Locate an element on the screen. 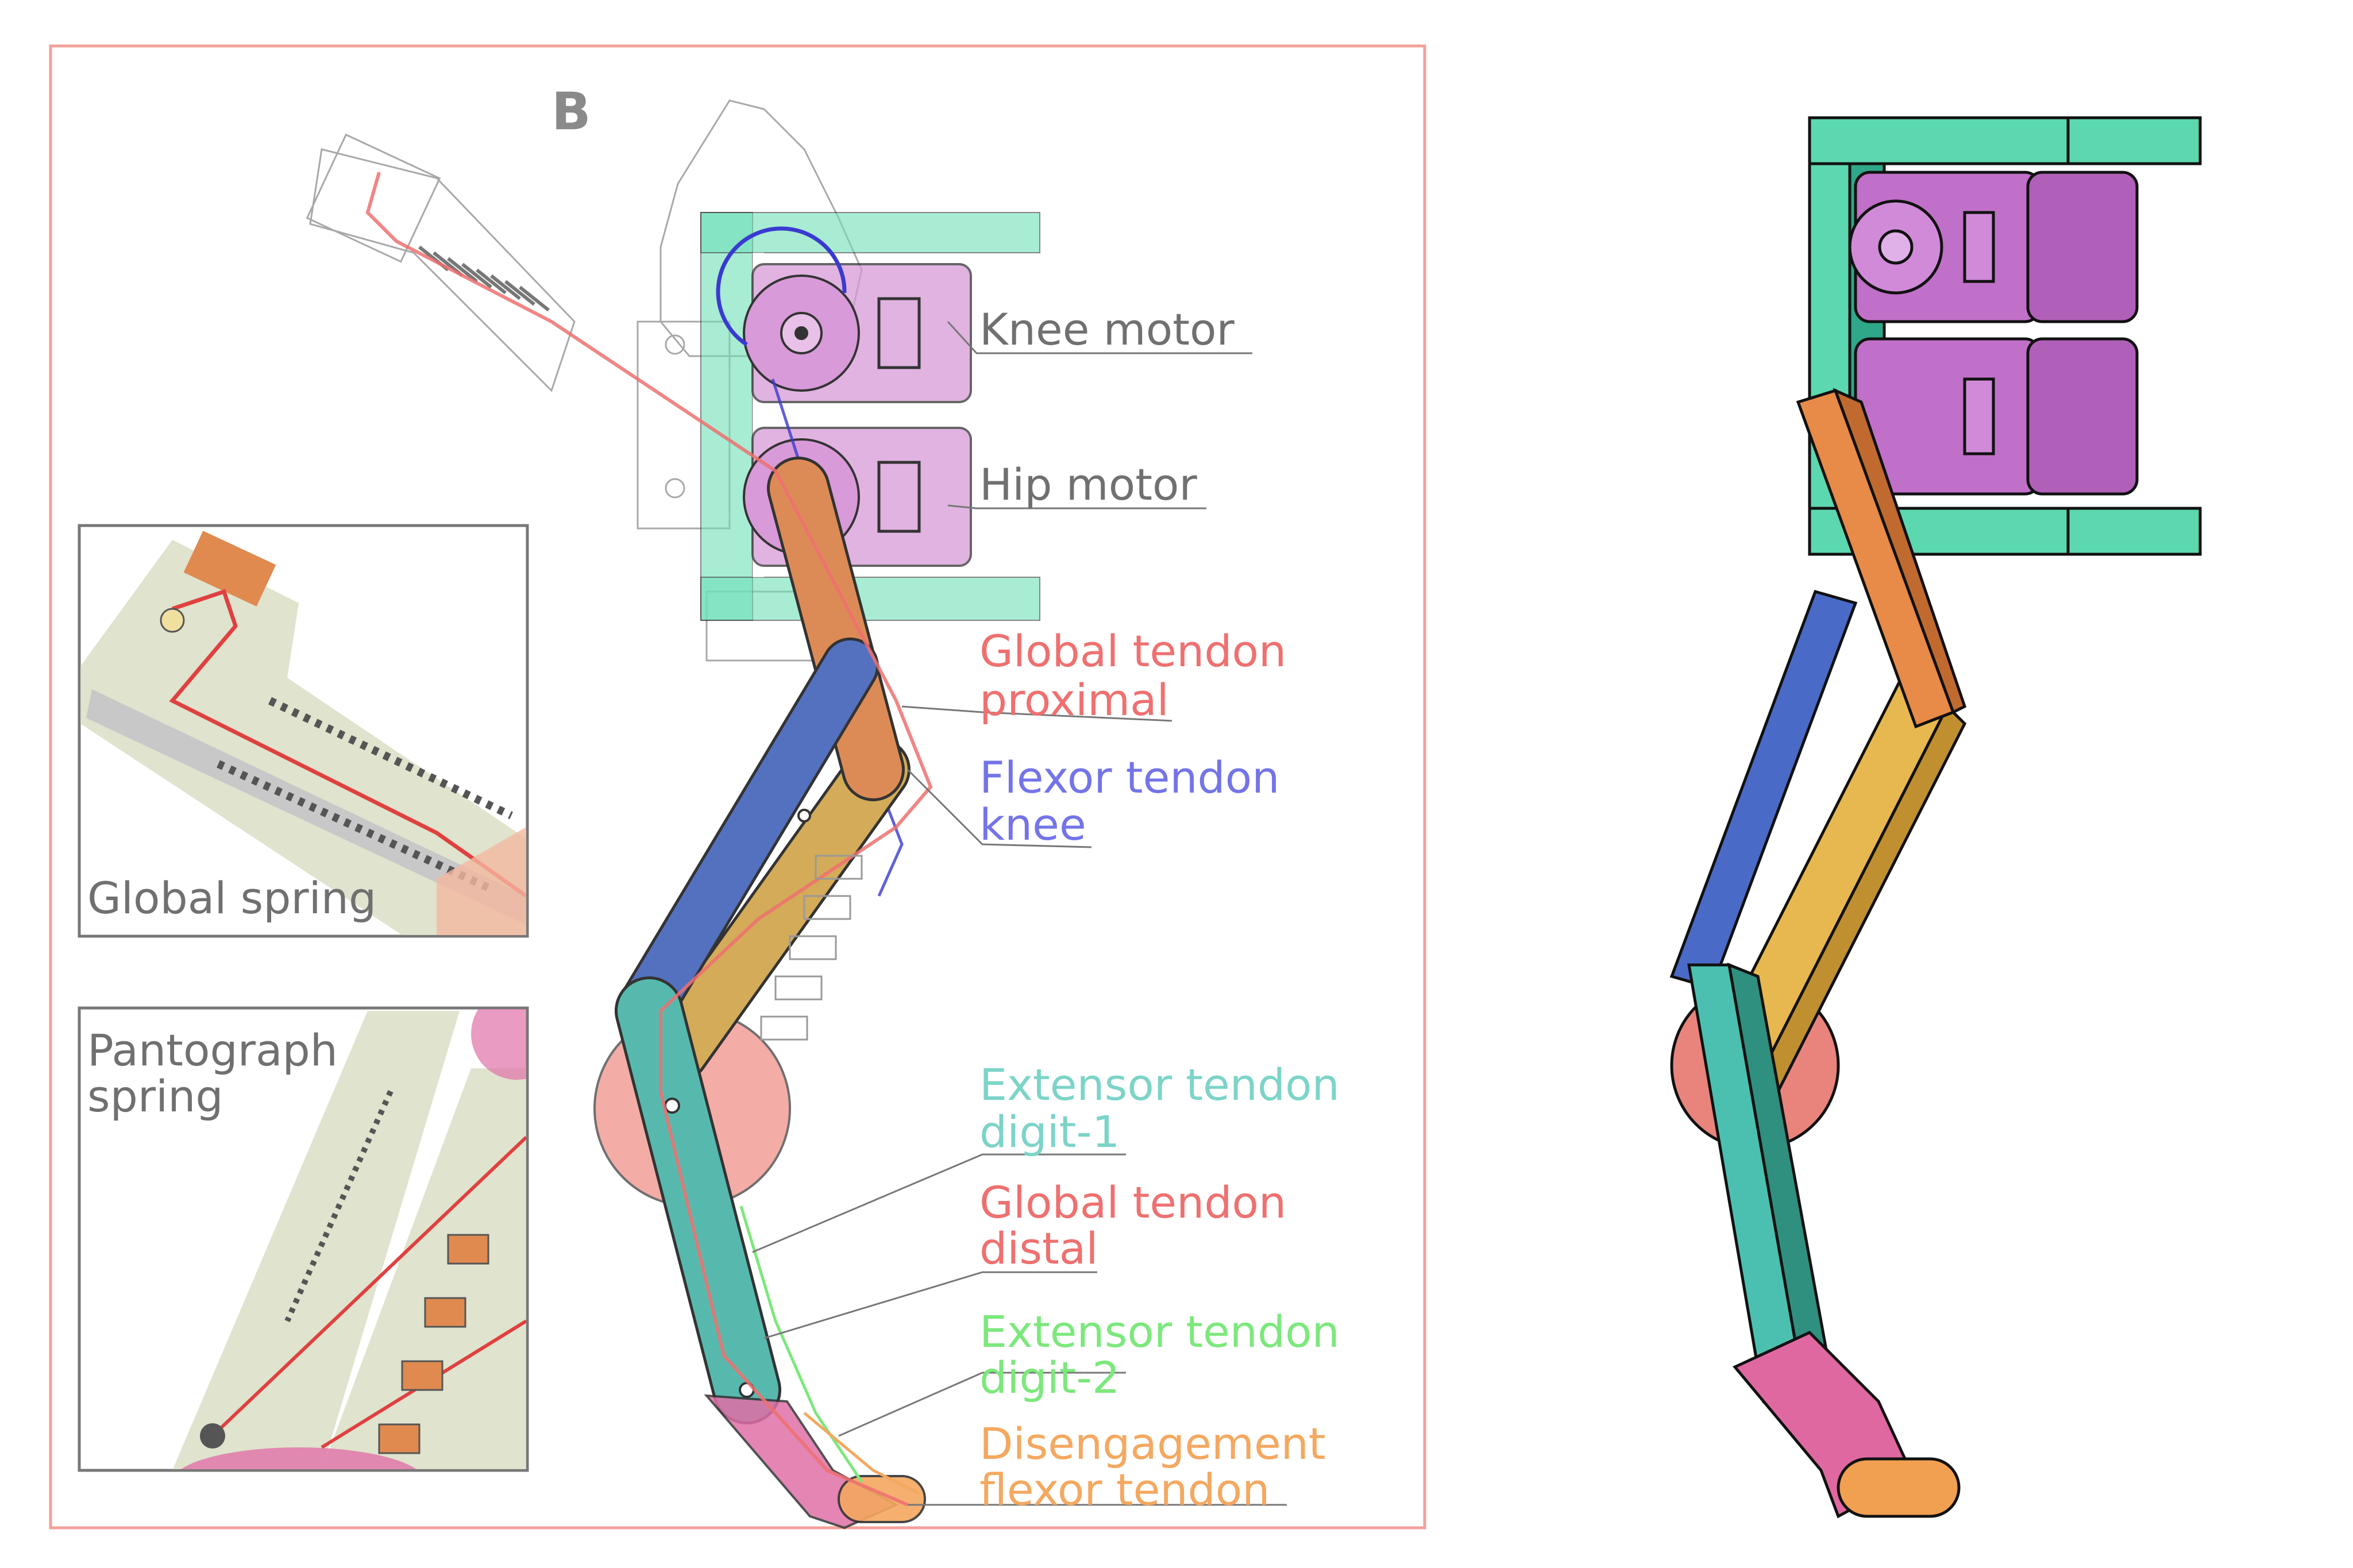 The image size is (2353, 1568). label-global-tendon-distal-1: Global tendon is located at coordinates (1132, 1202).